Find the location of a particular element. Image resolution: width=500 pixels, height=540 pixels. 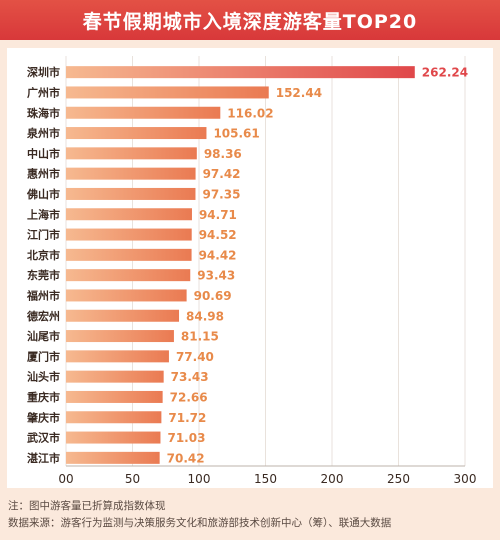

bar-惠州市 is located at coordinates (131, 173).